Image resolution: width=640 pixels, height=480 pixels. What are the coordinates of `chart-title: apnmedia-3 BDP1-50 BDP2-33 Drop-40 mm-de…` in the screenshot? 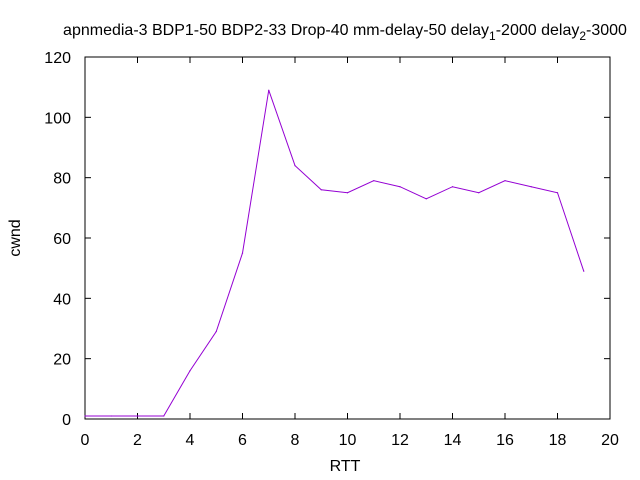 It's located at (345, 32).